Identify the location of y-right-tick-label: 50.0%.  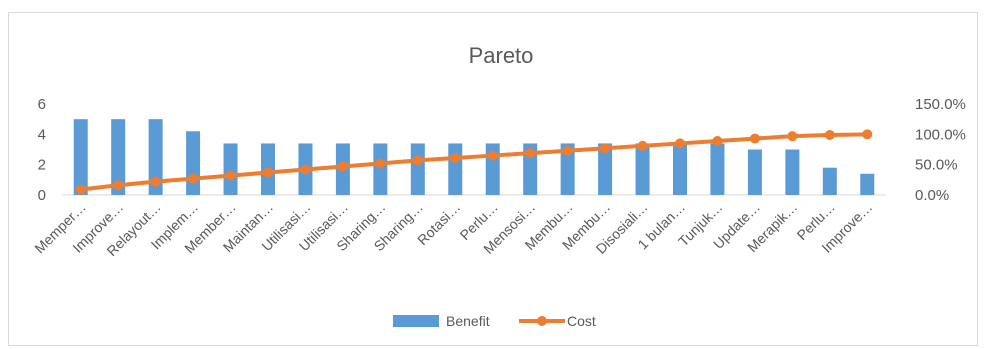
(936, 165).